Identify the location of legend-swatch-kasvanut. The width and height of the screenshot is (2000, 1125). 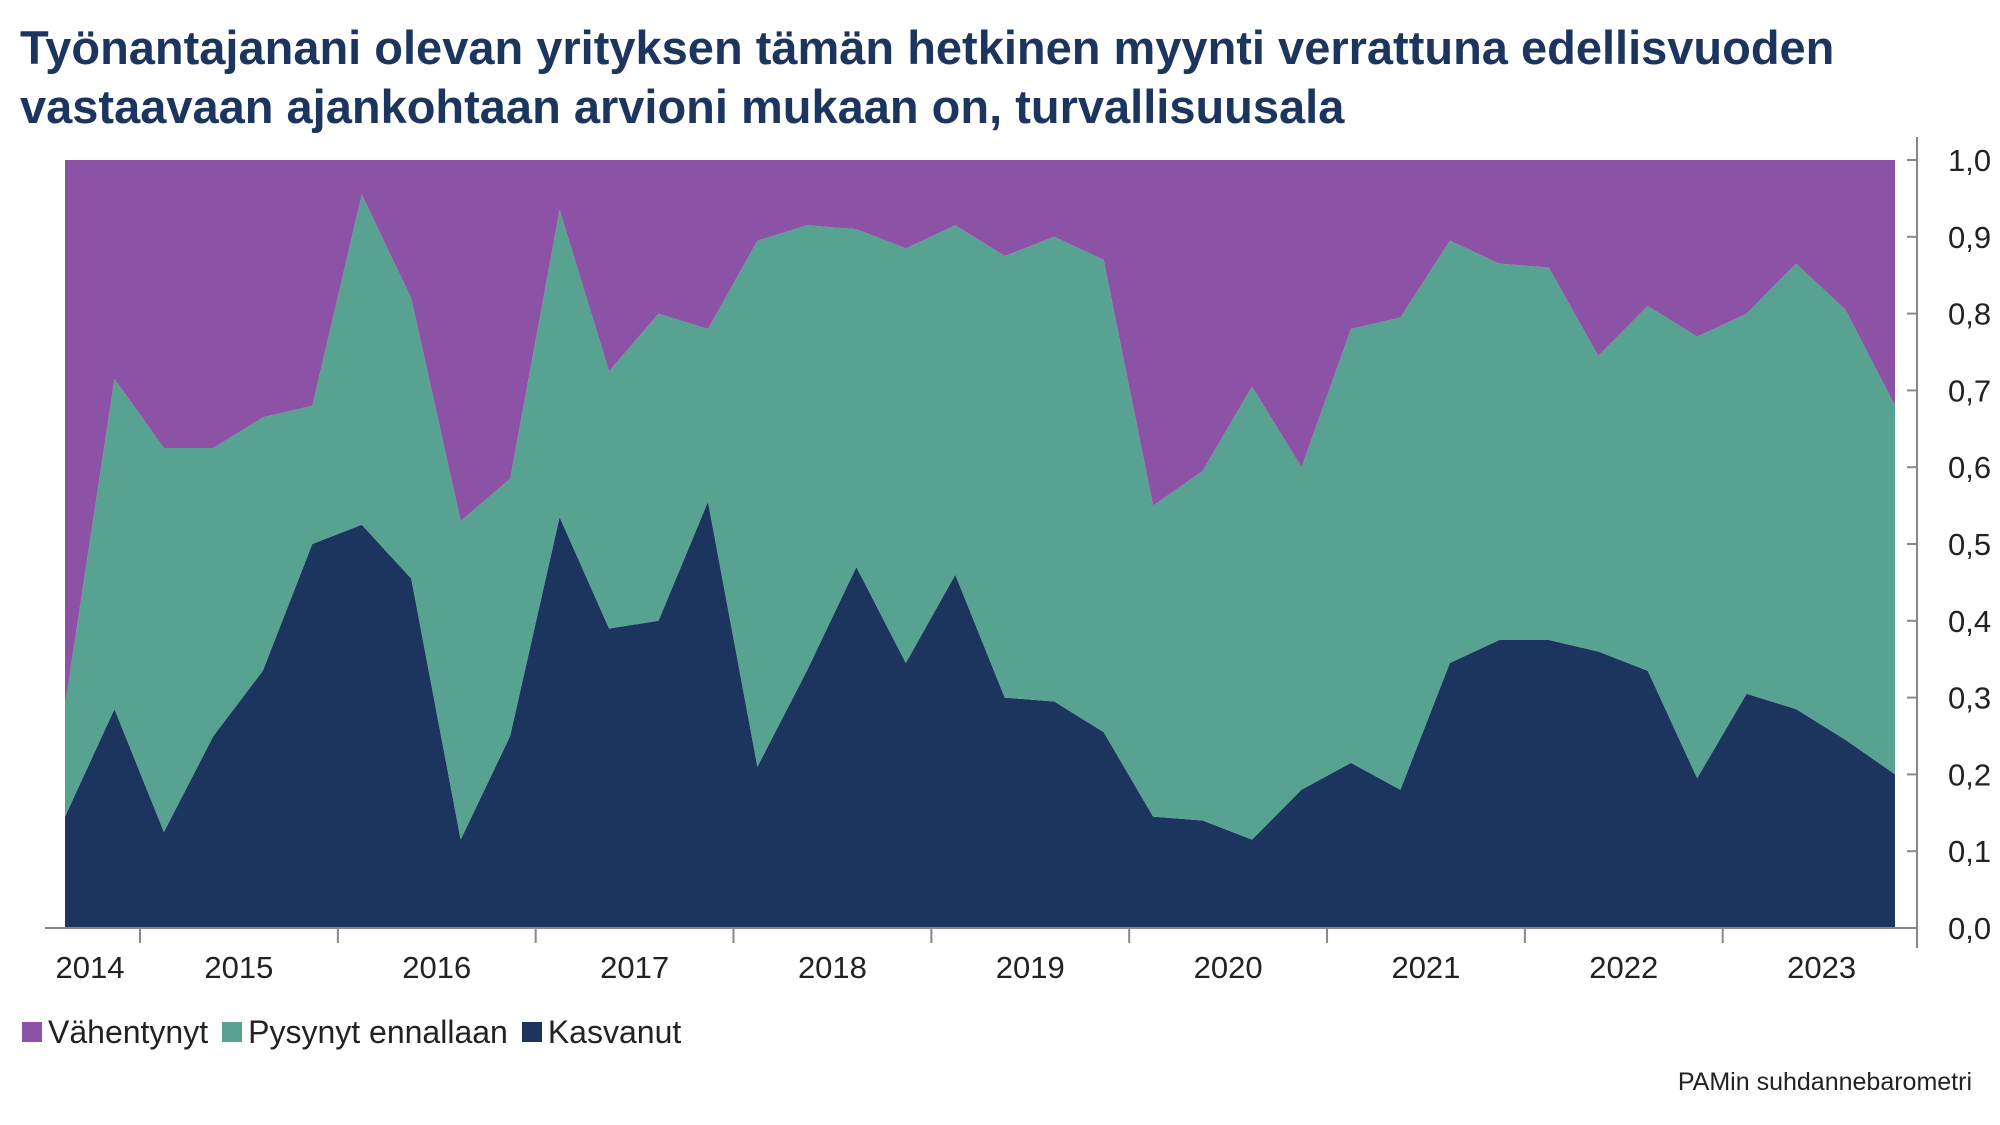
(531, 1032).